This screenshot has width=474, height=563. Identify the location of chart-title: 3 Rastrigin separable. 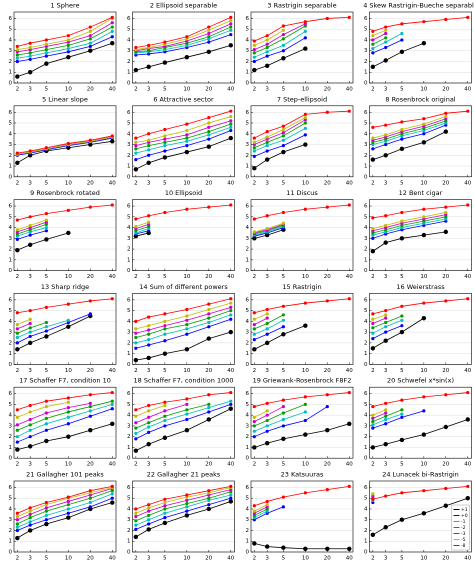
(301, 6).